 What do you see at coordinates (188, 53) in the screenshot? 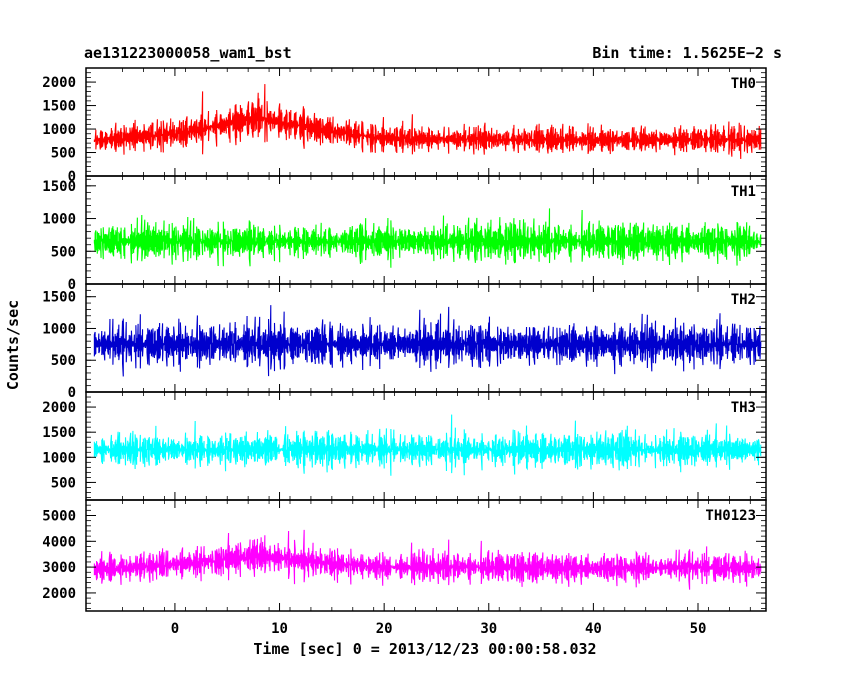
I see `figure-title: ae131223000058_wam1_bst` at bounding box center [188, 53].